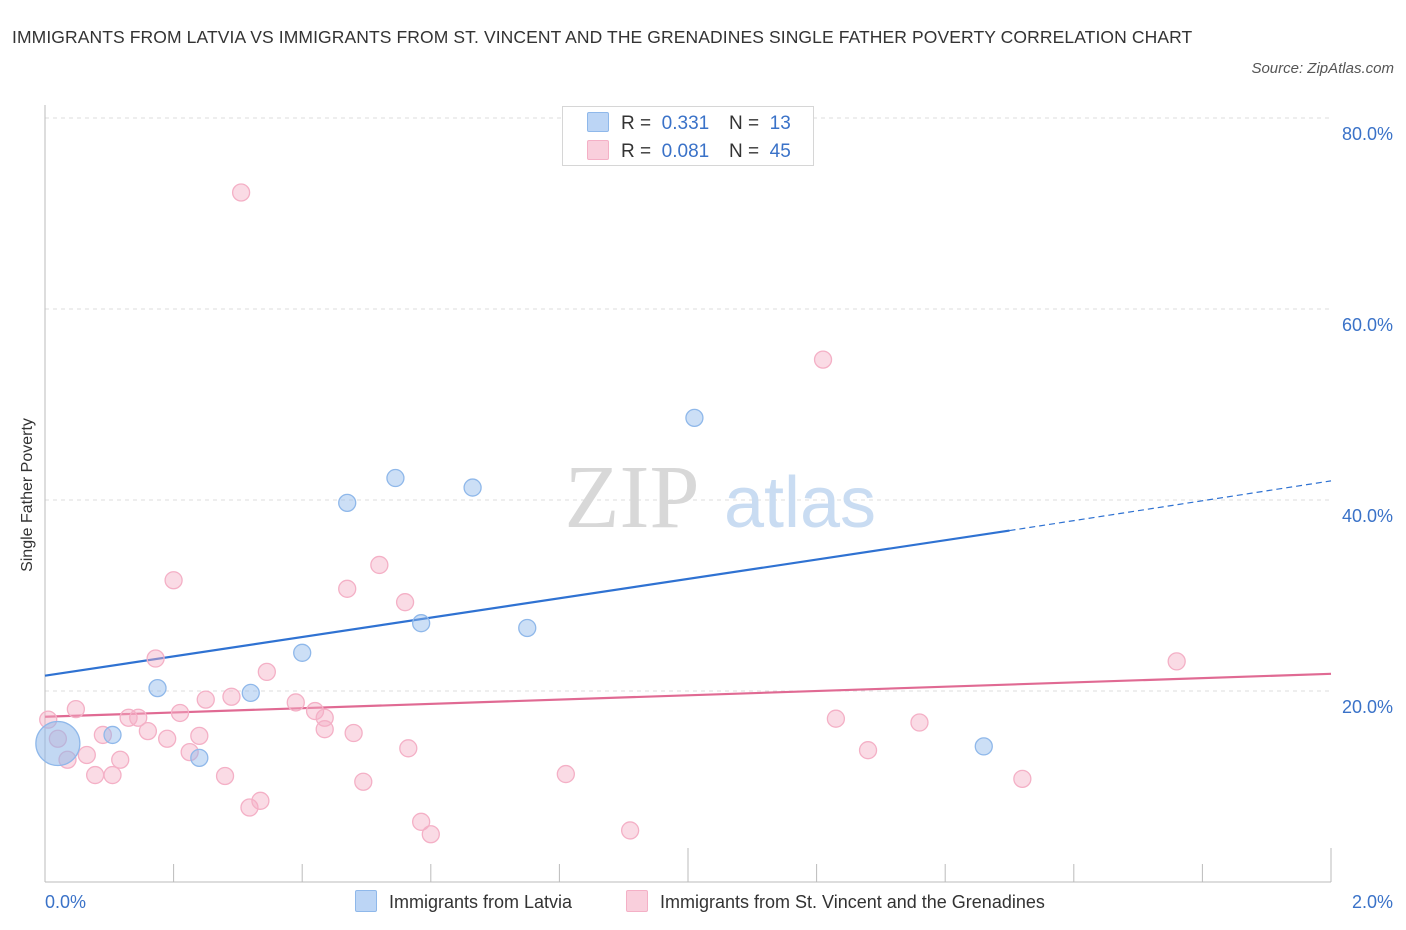 The width and height of the screenshot is (1406, 930). I want to click on trend-line-extension, so click(1170, 506).